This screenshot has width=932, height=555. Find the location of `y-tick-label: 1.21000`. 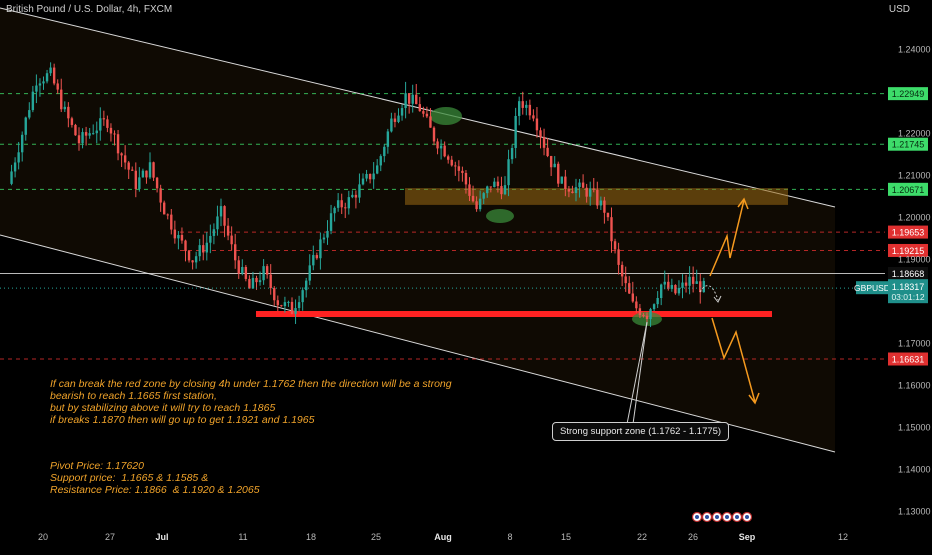

y-tick-label: 1.21000 is located at coordinates (914, 176).